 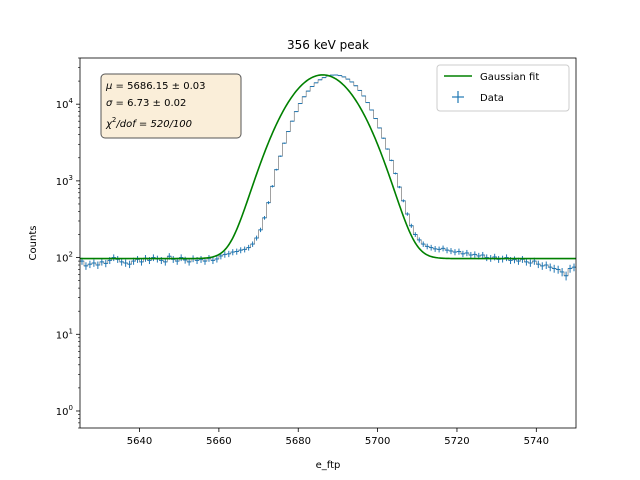 I want to click on x-tick-label: 5680, so click(x=298, y=441).